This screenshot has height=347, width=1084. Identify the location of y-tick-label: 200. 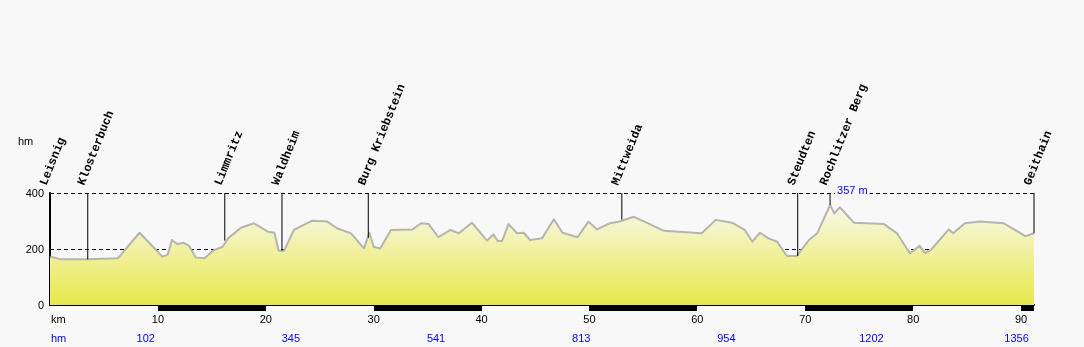
(34, 249).